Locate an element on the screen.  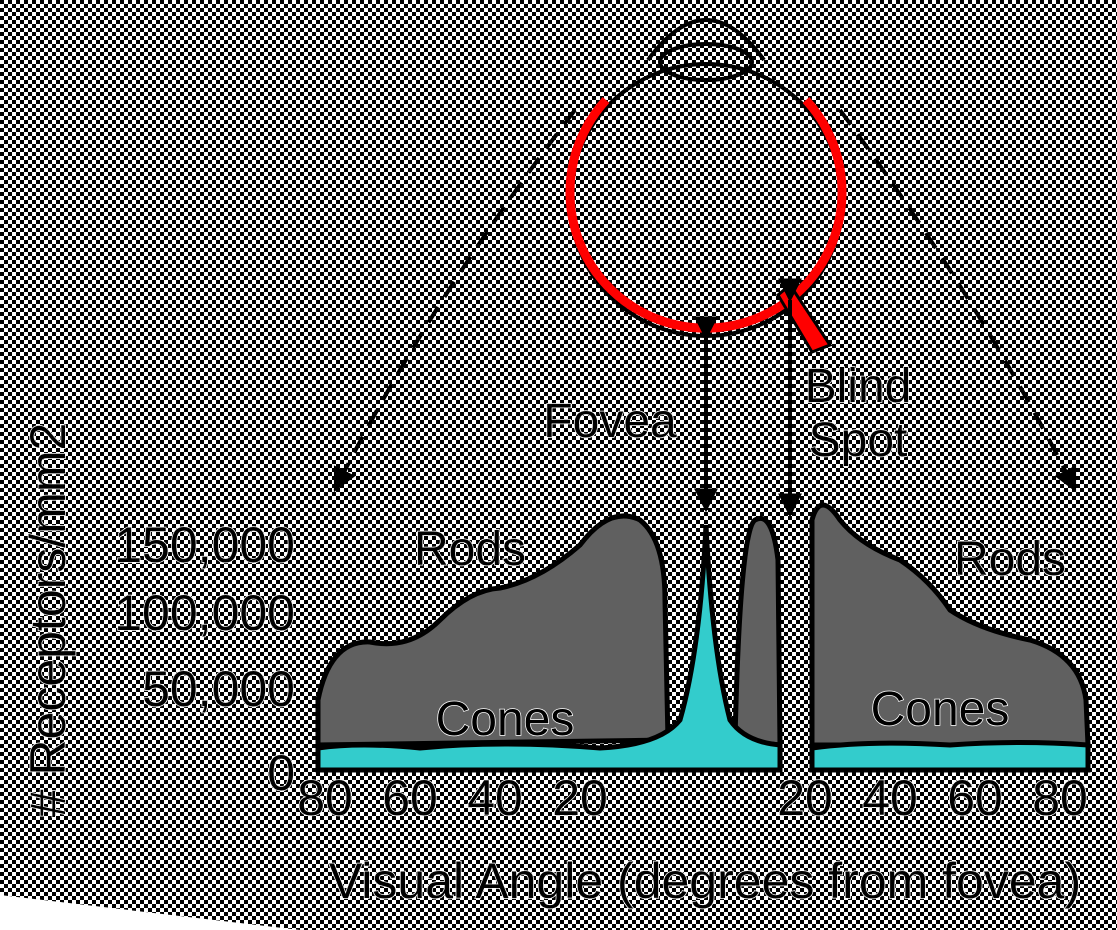
lens is located at coordinates (706, 62).